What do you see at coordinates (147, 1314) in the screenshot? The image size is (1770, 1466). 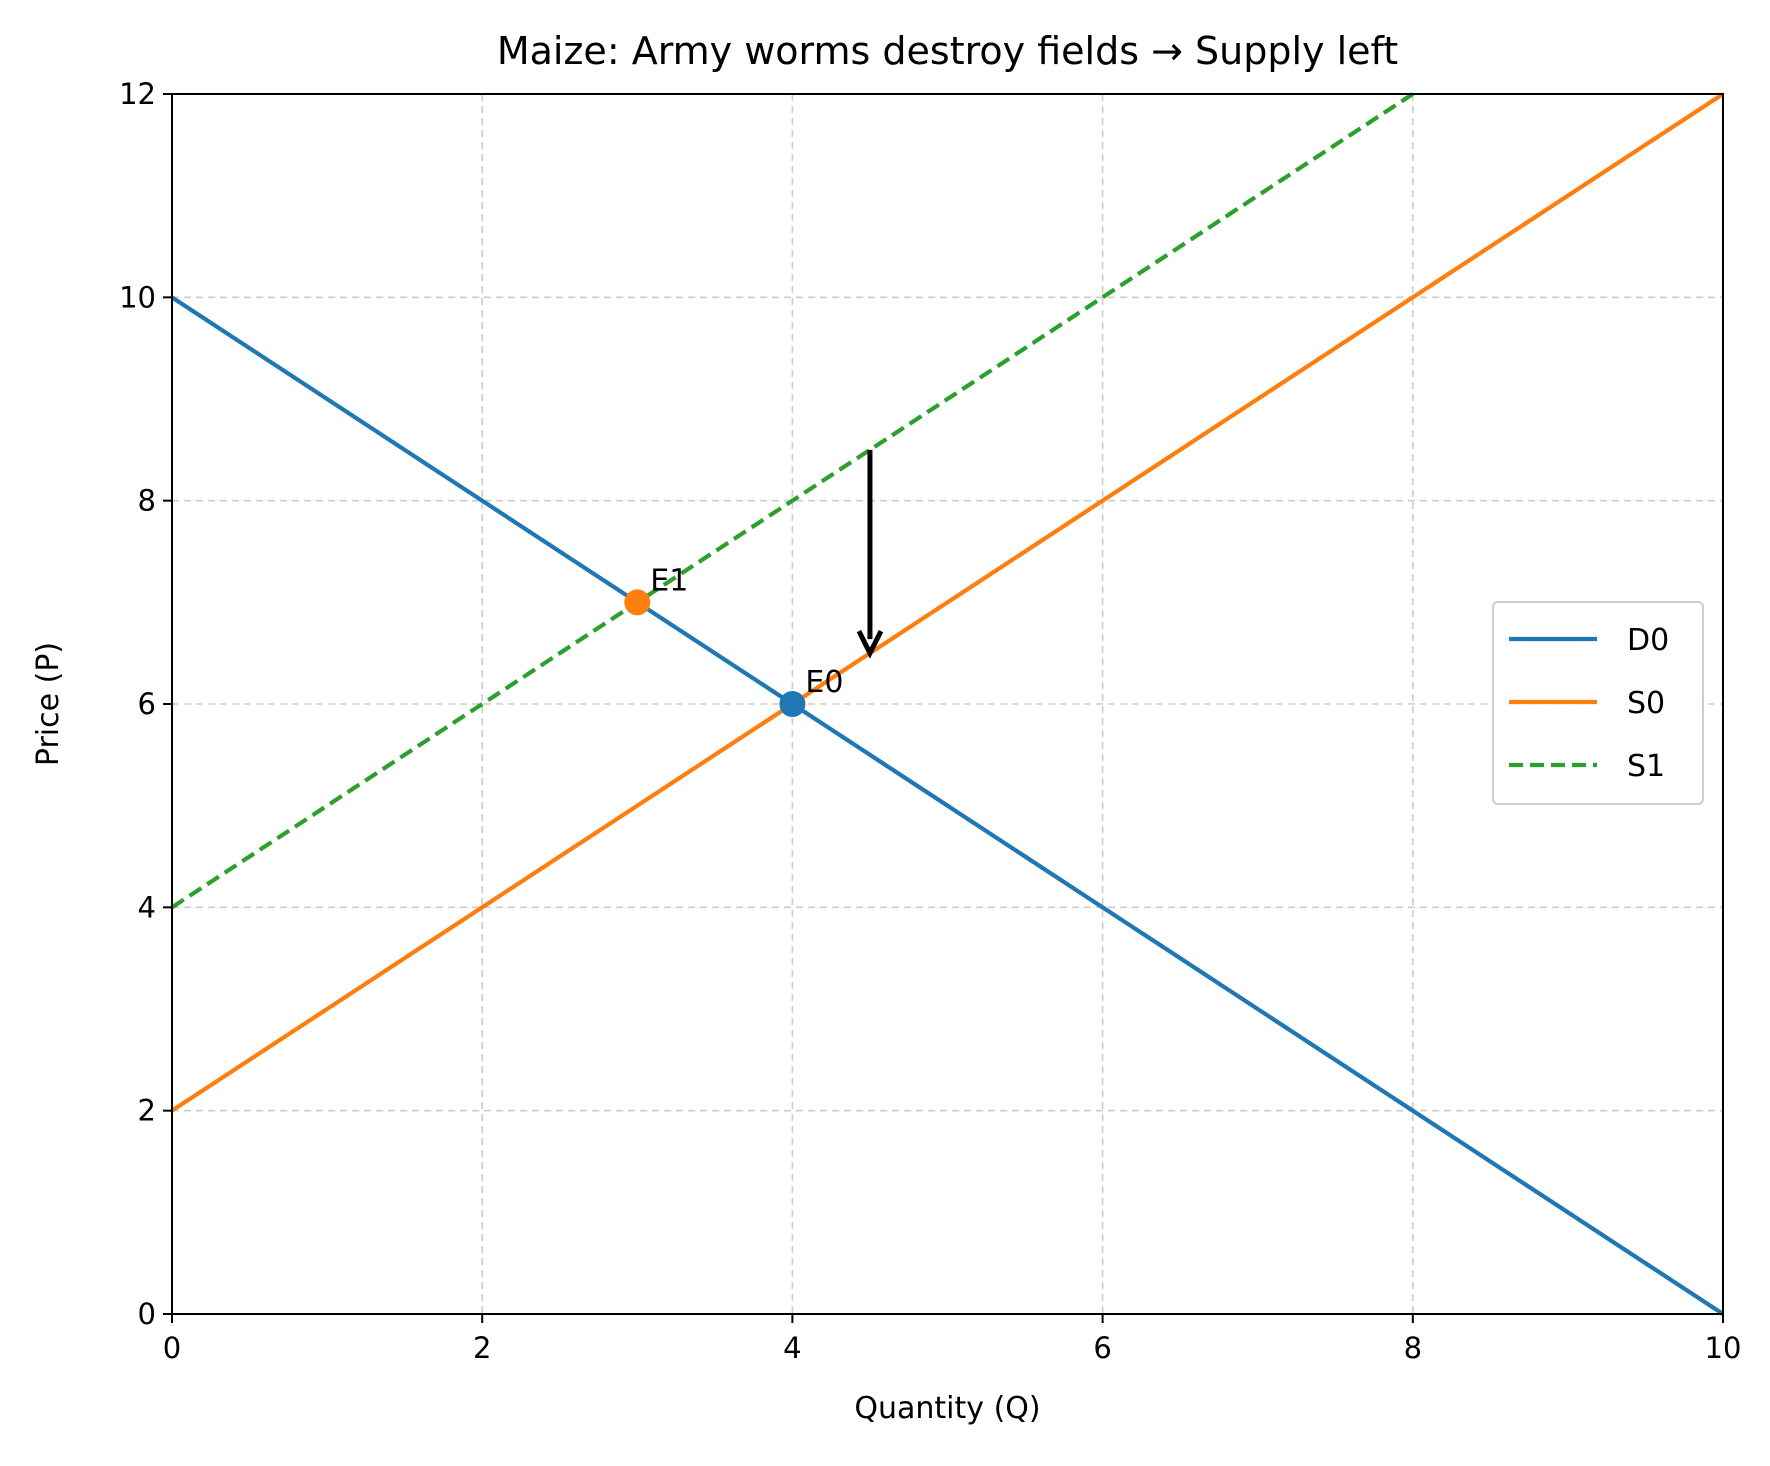 I see `y-tick-label: 0` at bounding box center [147, 1314].